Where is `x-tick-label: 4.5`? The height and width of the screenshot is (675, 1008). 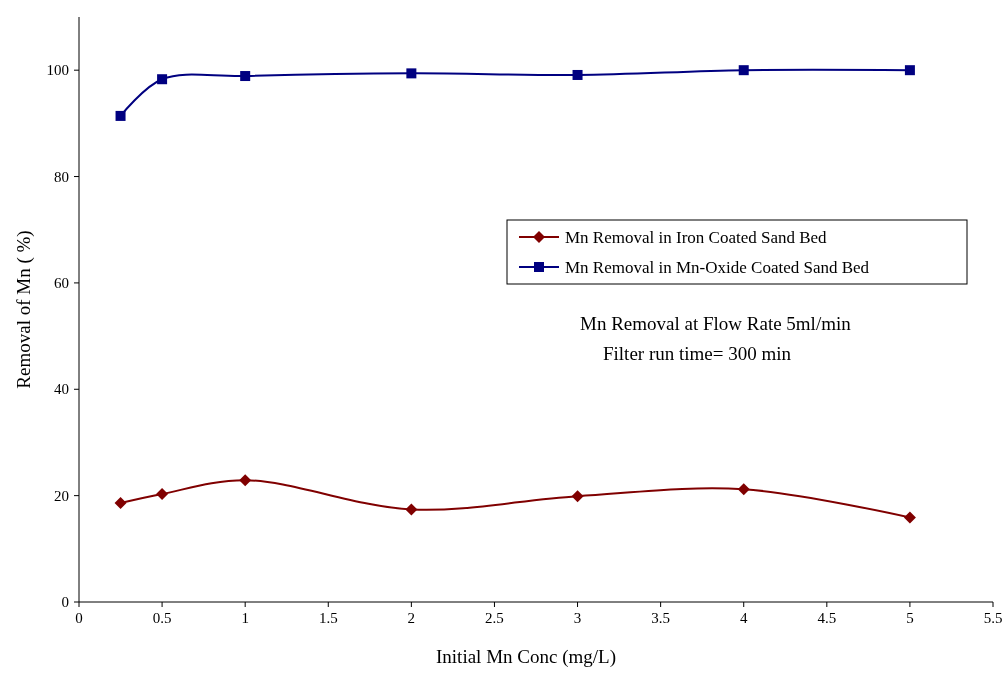
x-tick-label: 4.5 is located at coordinates (827, 618).